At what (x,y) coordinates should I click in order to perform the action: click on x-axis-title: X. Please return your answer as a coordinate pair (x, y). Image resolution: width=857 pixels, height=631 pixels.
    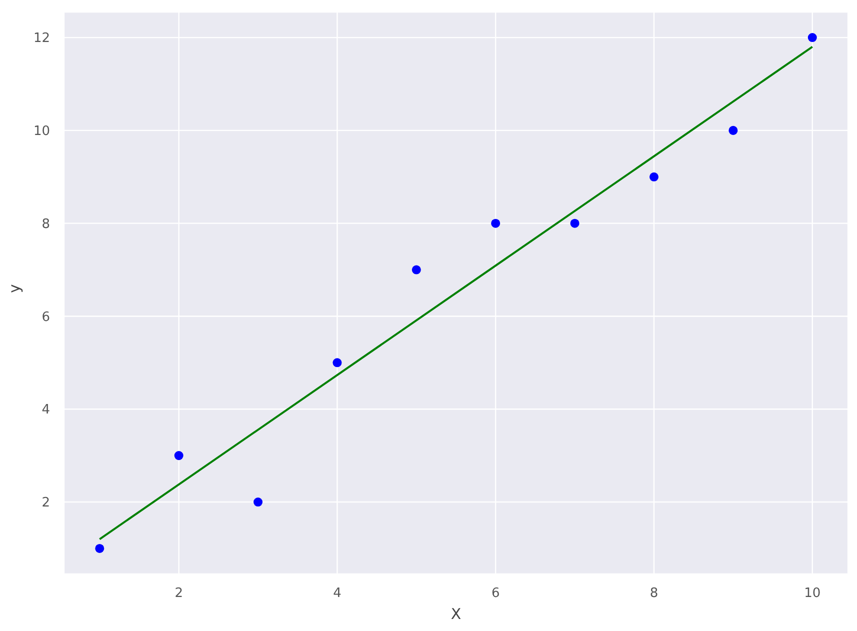
    Looking at the image, I should click on (456, 614).